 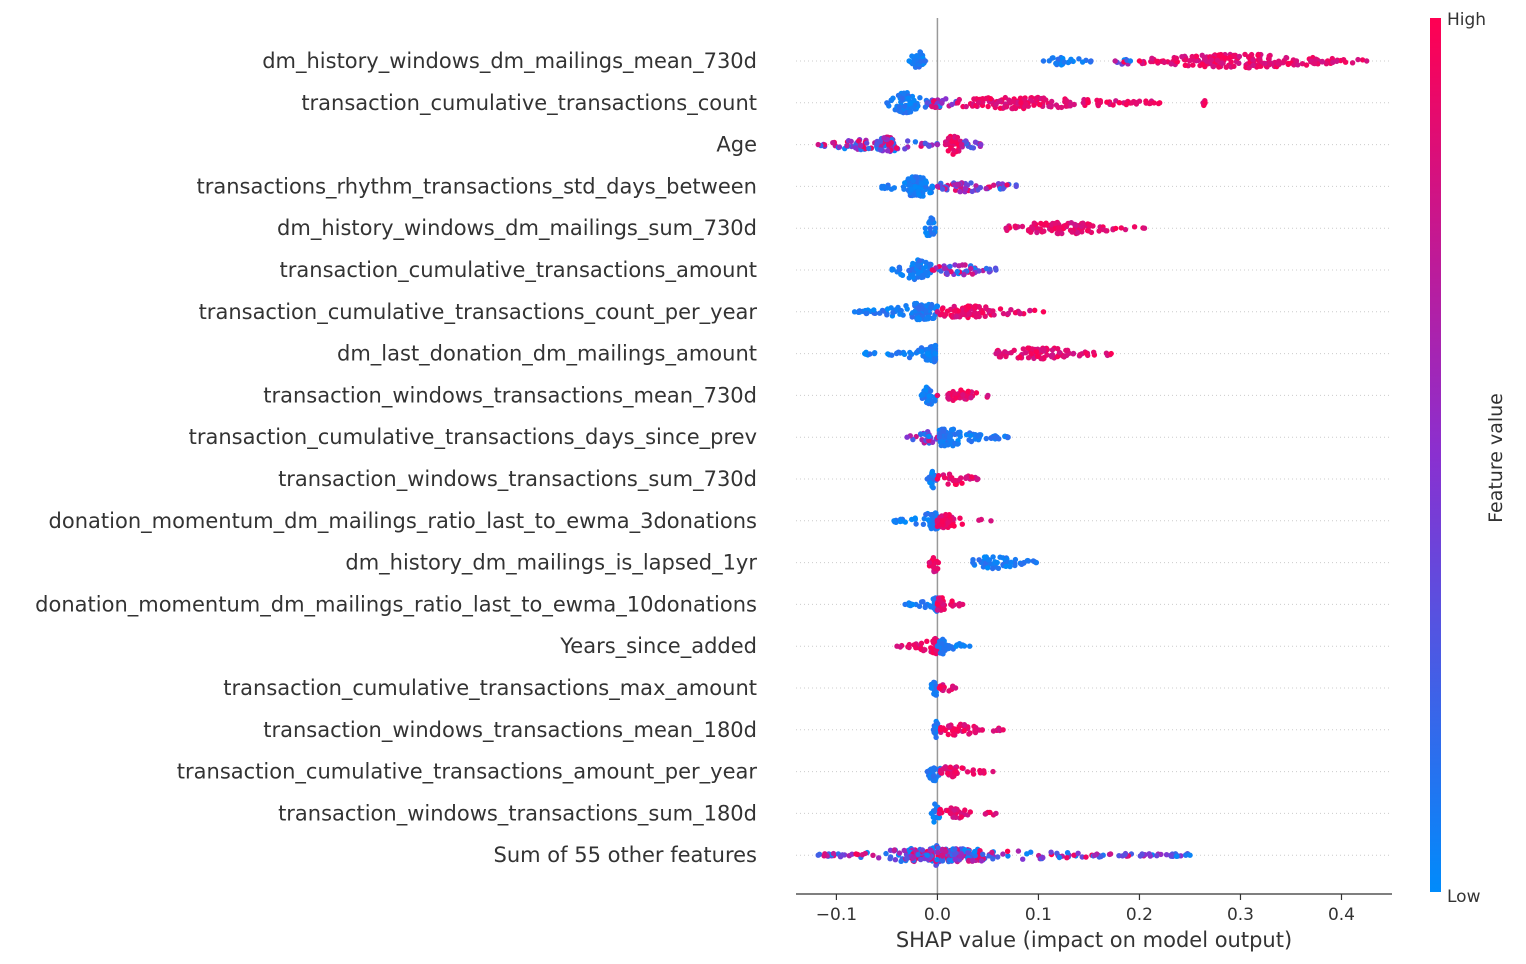 What do you see at coordinates (1139, 915) in the screenshot?
I see `x-tick-label: 0.2` at bounding box center [1139, 915].